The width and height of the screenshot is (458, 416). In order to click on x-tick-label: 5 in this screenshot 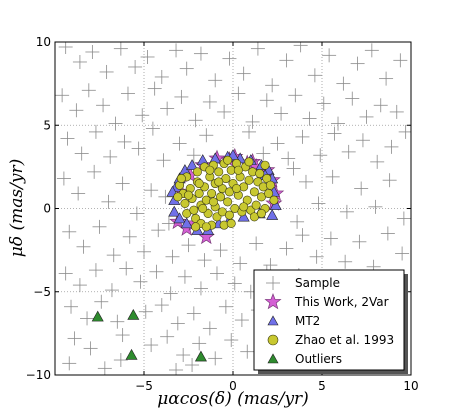, I will do `click(322, 386)`.